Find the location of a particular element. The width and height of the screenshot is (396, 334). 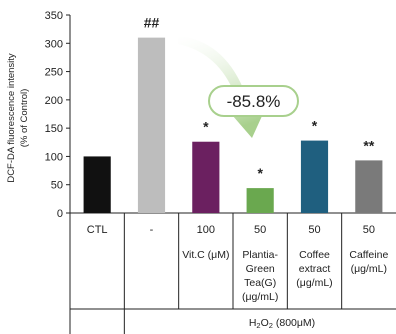

reduction-badge: -85.8% is located at coordinates (253, 101).